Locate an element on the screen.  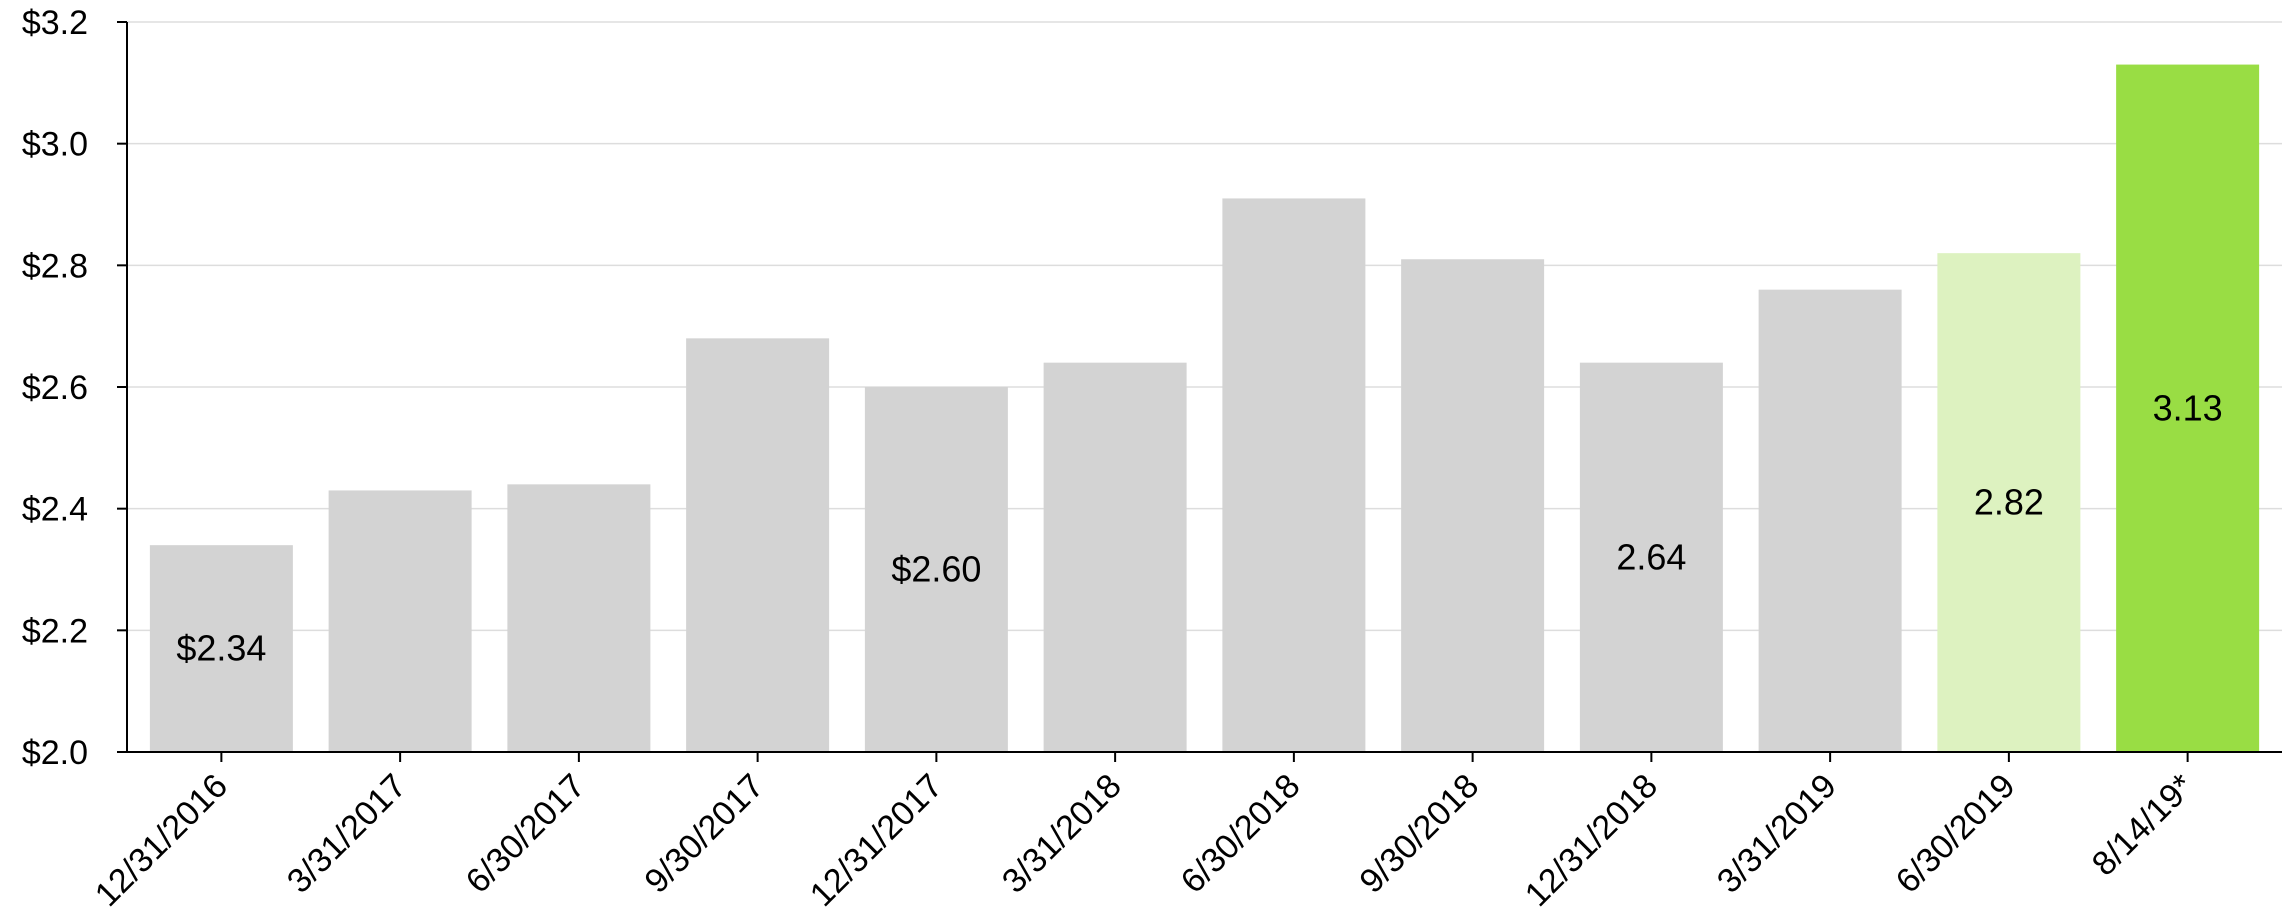
x-tick-label: 12/31/2018 is located at coordinates (1591, 840).